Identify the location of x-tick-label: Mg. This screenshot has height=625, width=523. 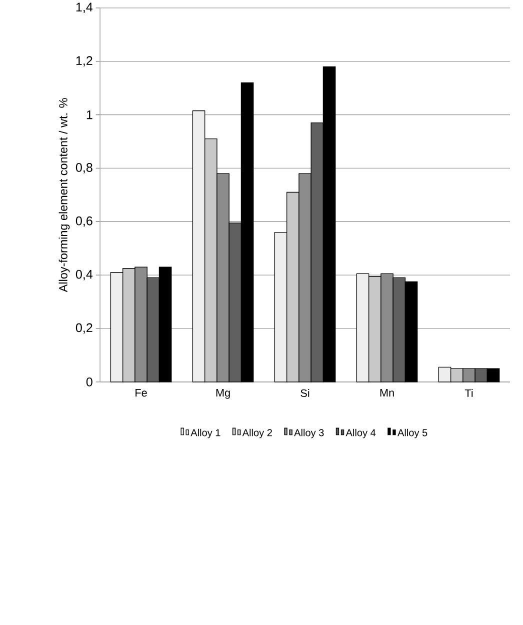
(223, 394).